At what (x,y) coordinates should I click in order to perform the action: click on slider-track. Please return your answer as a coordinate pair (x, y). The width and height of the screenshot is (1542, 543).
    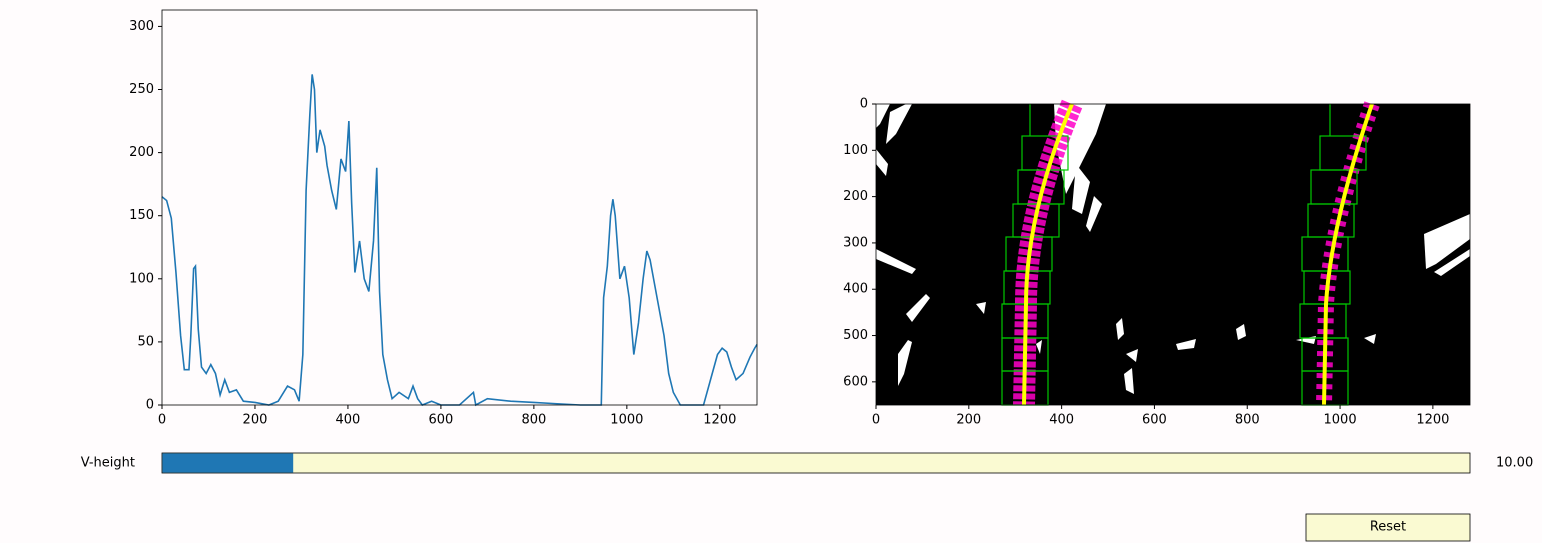
    Looking at the image, I should click on (816, 463).